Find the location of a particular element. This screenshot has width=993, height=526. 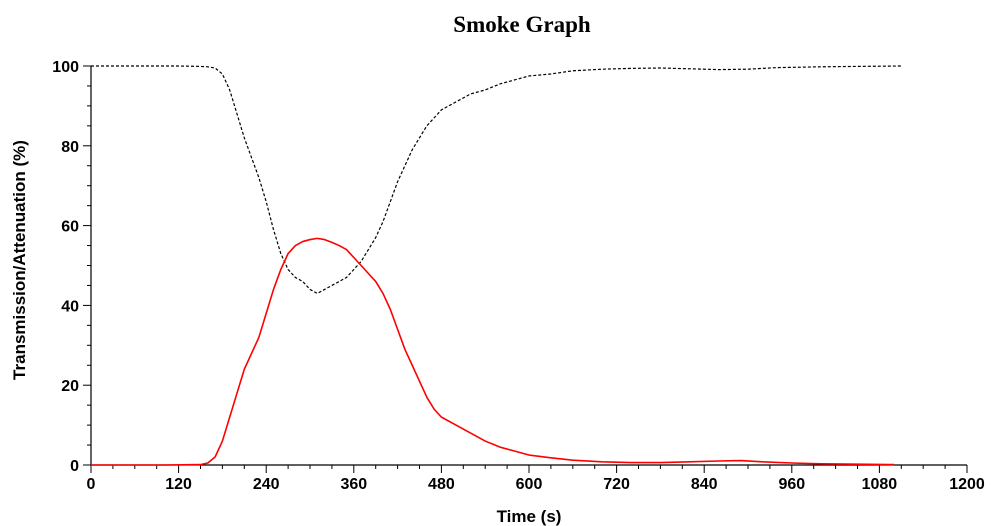

x-tick-label: 240 is located at coordinates (266, 484).